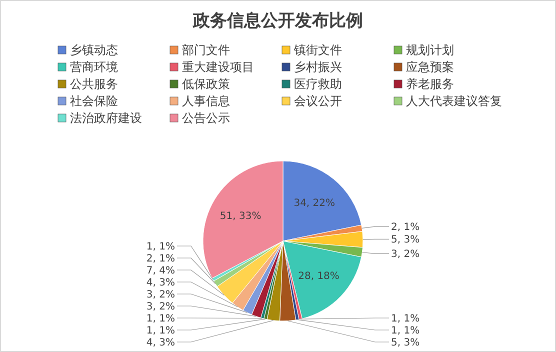  Describe the element at coordinates (318, 84) in the screenshot. I see `legend-label: 医疗救助` at that location.